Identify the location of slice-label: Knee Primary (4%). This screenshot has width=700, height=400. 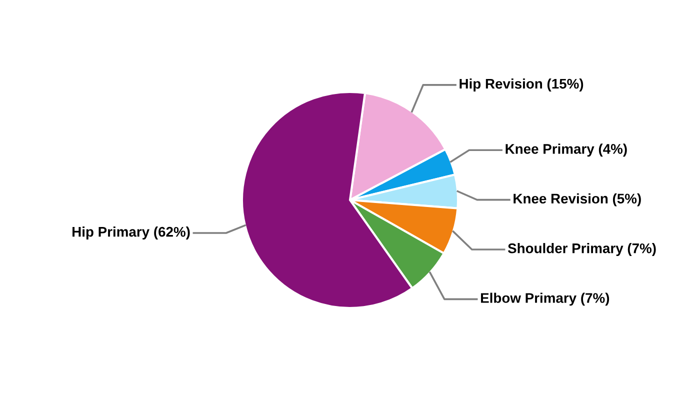
(566, 150).